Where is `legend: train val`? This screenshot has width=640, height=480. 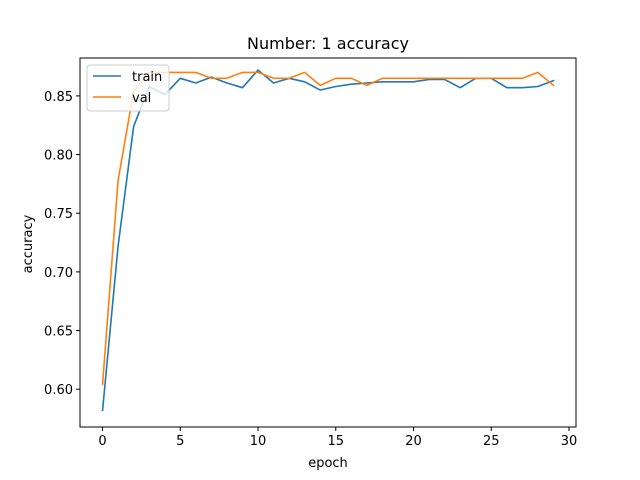 legend: train val is located at coordinates (128, 88).